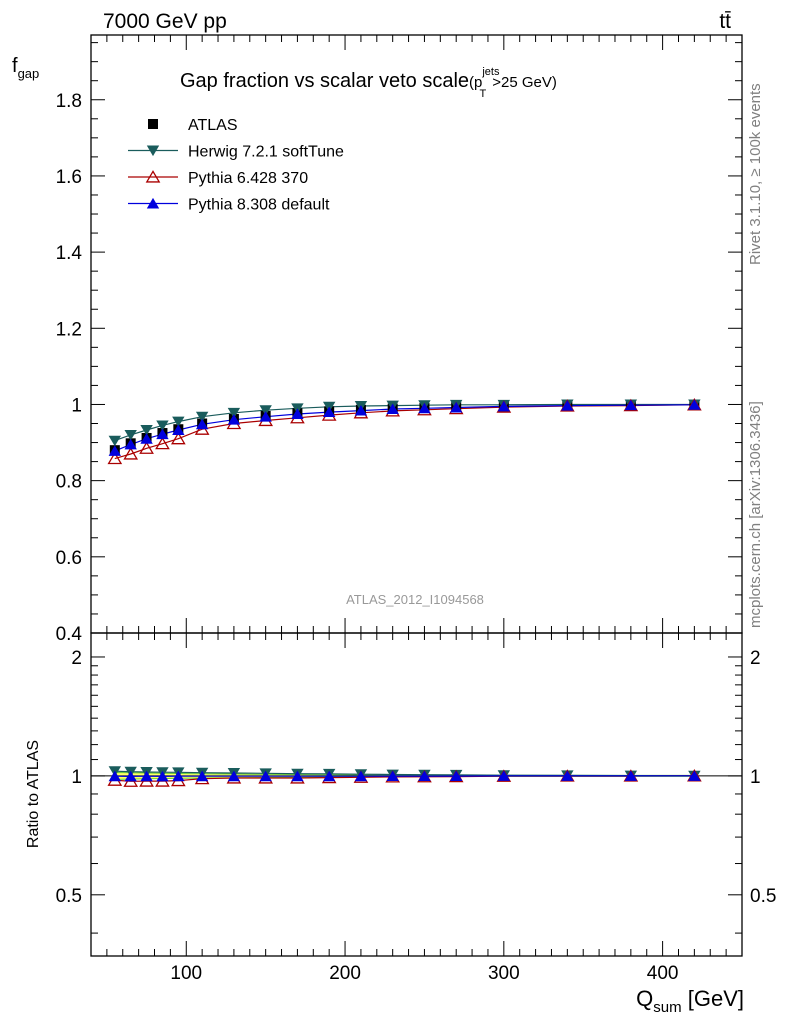 The height and width of the screenshot is (1024, 786). I want to click on y-tick-label: 0.6, so click(69, 558).